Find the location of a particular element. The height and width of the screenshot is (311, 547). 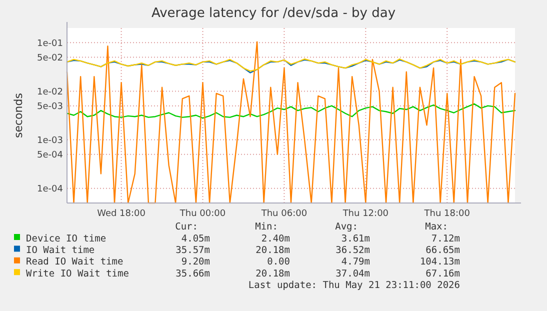

text: Cur: is located at coordinates (186, 227).